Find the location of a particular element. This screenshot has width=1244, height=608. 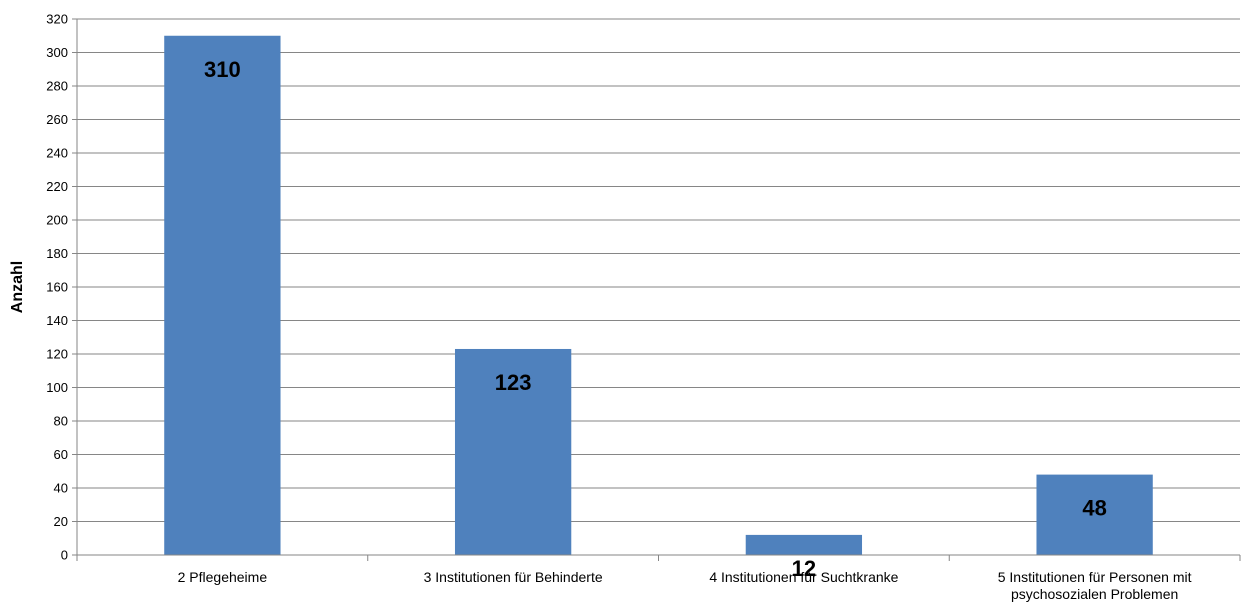

y-tick-label: 240 is located at coordinates (57, 153).